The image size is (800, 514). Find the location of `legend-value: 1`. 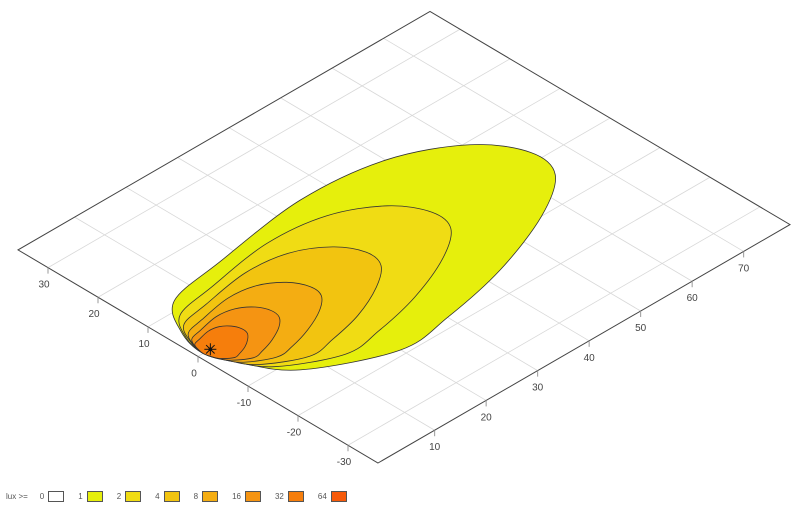

legend-value: 1 is located at coordinates (80, 496).